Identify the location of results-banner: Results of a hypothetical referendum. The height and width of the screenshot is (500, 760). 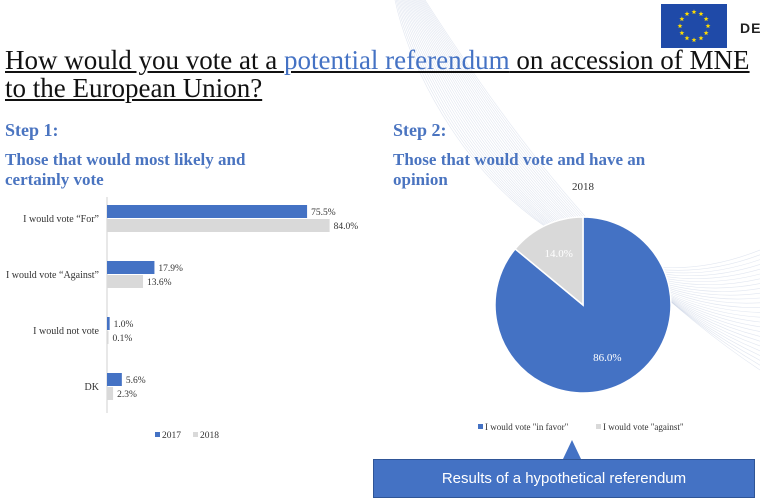
(564, 478).